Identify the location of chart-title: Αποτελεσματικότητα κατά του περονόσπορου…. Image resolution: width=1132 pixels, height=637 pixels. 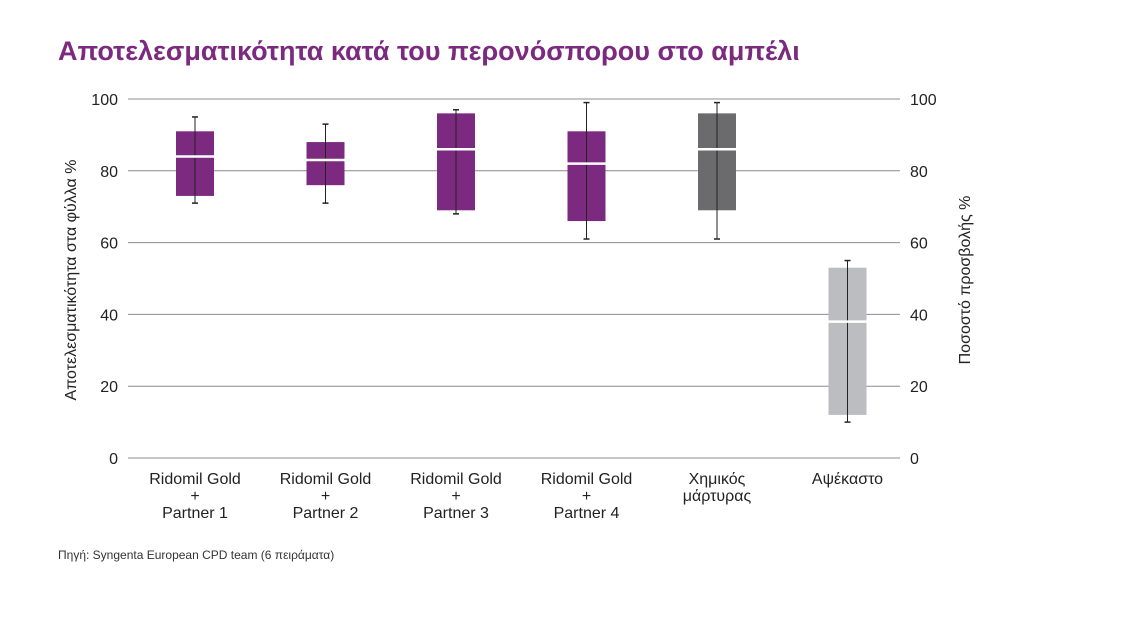
(429, 51).